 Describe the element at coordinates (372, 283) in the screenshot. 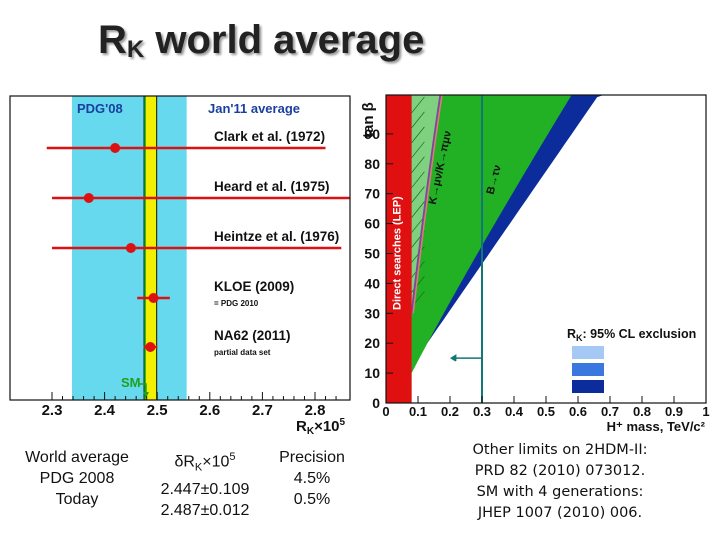

I see `y-tick-label: 40` at that location.